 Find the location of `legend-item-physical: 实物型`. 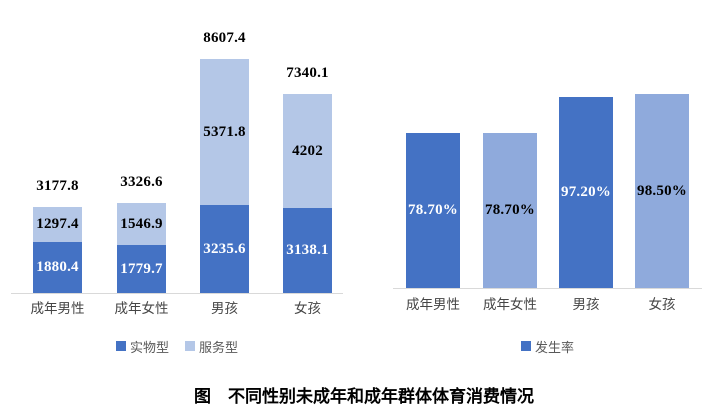

legend-item-physical: 实物型 is located at coordinates (142, 346).